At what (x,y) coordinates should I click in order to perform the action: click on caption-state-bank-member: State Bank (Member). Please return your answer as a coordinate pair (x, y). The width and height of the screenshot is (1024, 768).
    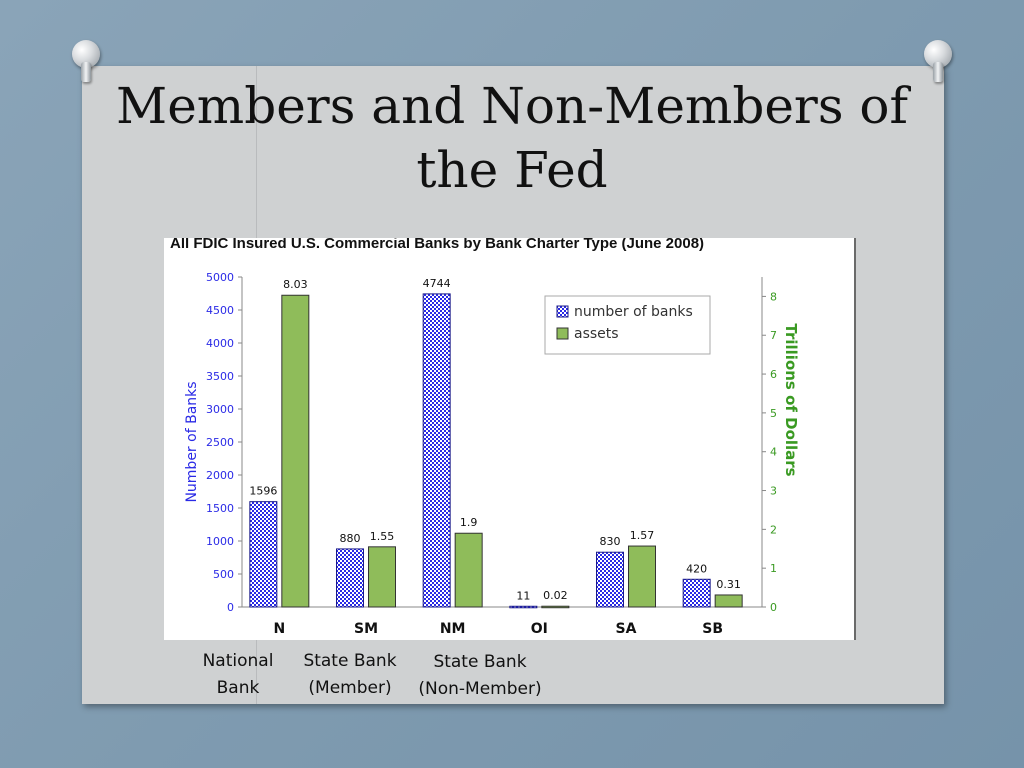
    Looking at the image, I should click on (350, 675).